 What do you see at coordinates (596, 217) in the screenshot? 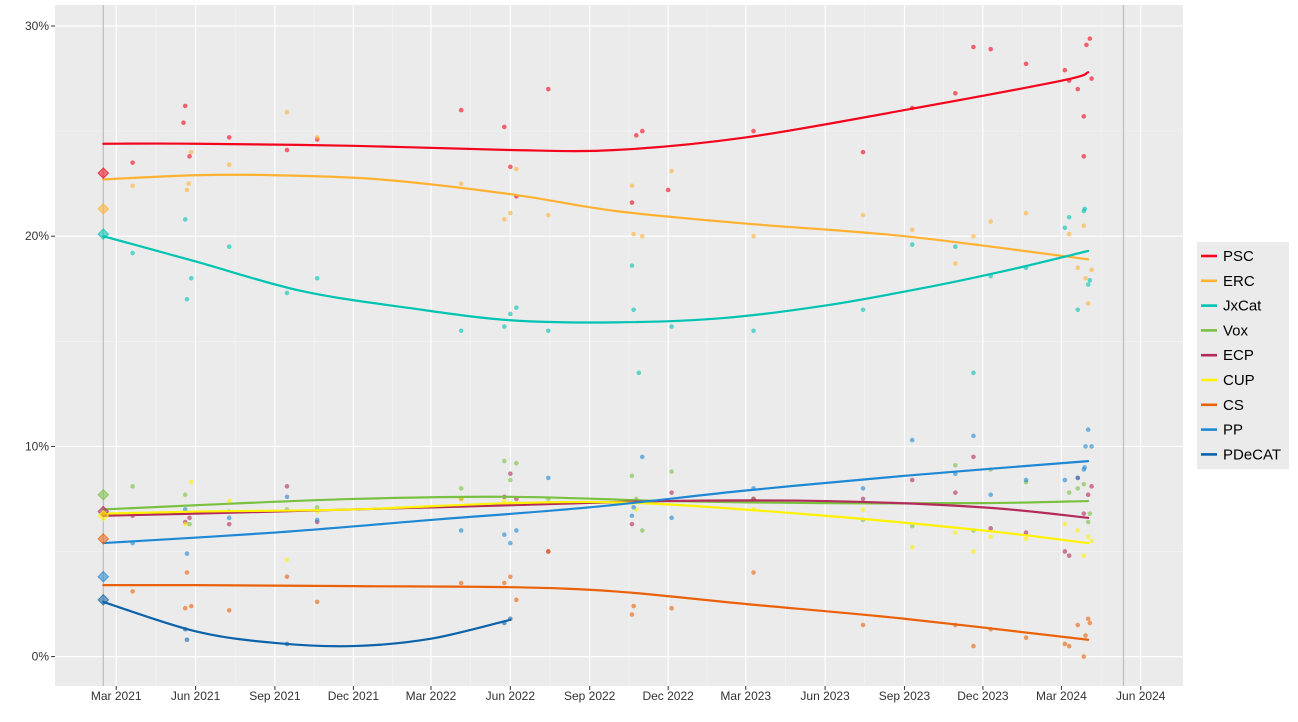
I see `trend-erc` at bounding box center [596, 217].